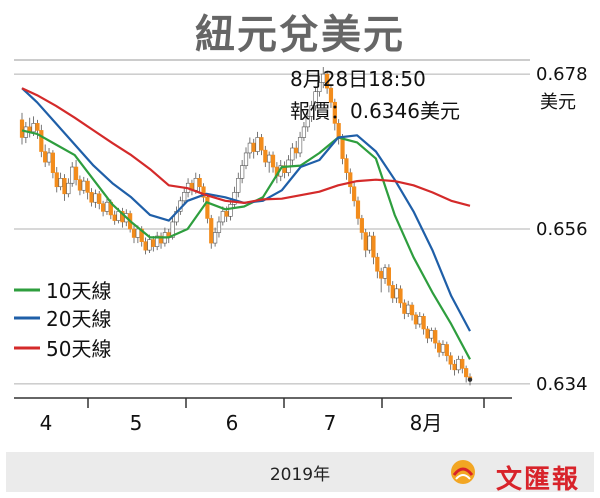 The height and width of the screenshot is (498, 600). What do you see at coordinates (62, 291) in the screenshot?
I see `legend-item: 10天線` at bounding box center [62, 291].